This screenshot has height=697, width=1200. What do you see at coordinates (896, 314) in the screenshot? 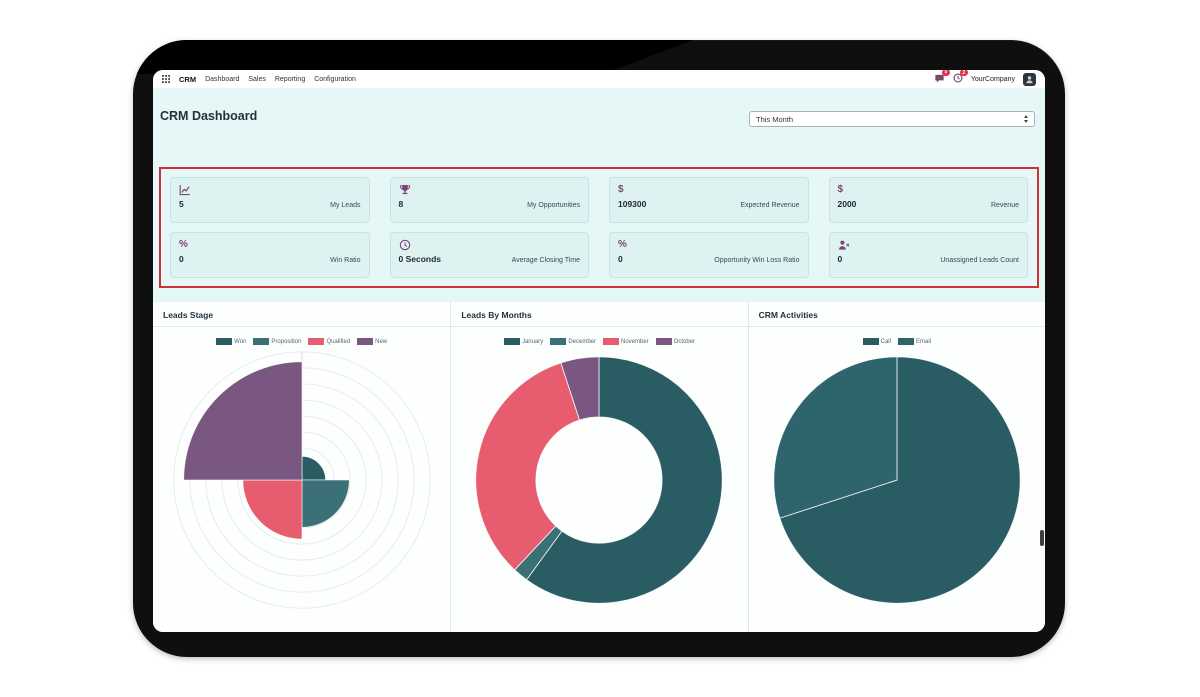
I see `chart-title: CRM Activities` at bounding box center [896, 314].